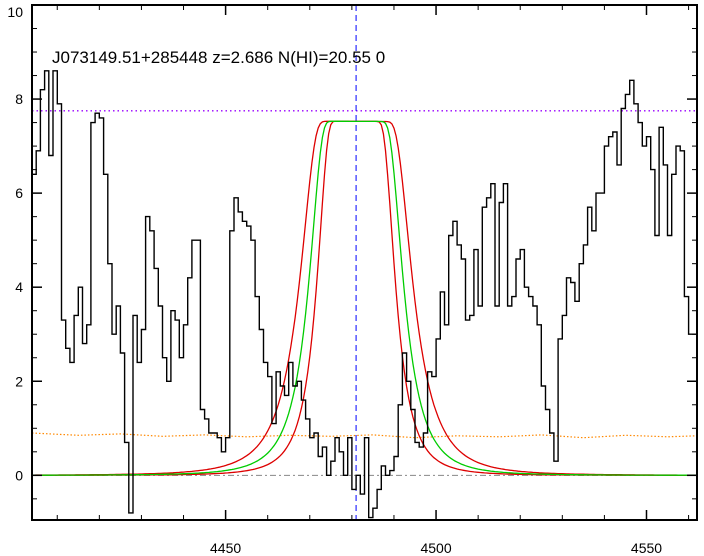 The height and width of the screenshot is (556, 704). I want to click on error-spectrum, so click(364, 435).